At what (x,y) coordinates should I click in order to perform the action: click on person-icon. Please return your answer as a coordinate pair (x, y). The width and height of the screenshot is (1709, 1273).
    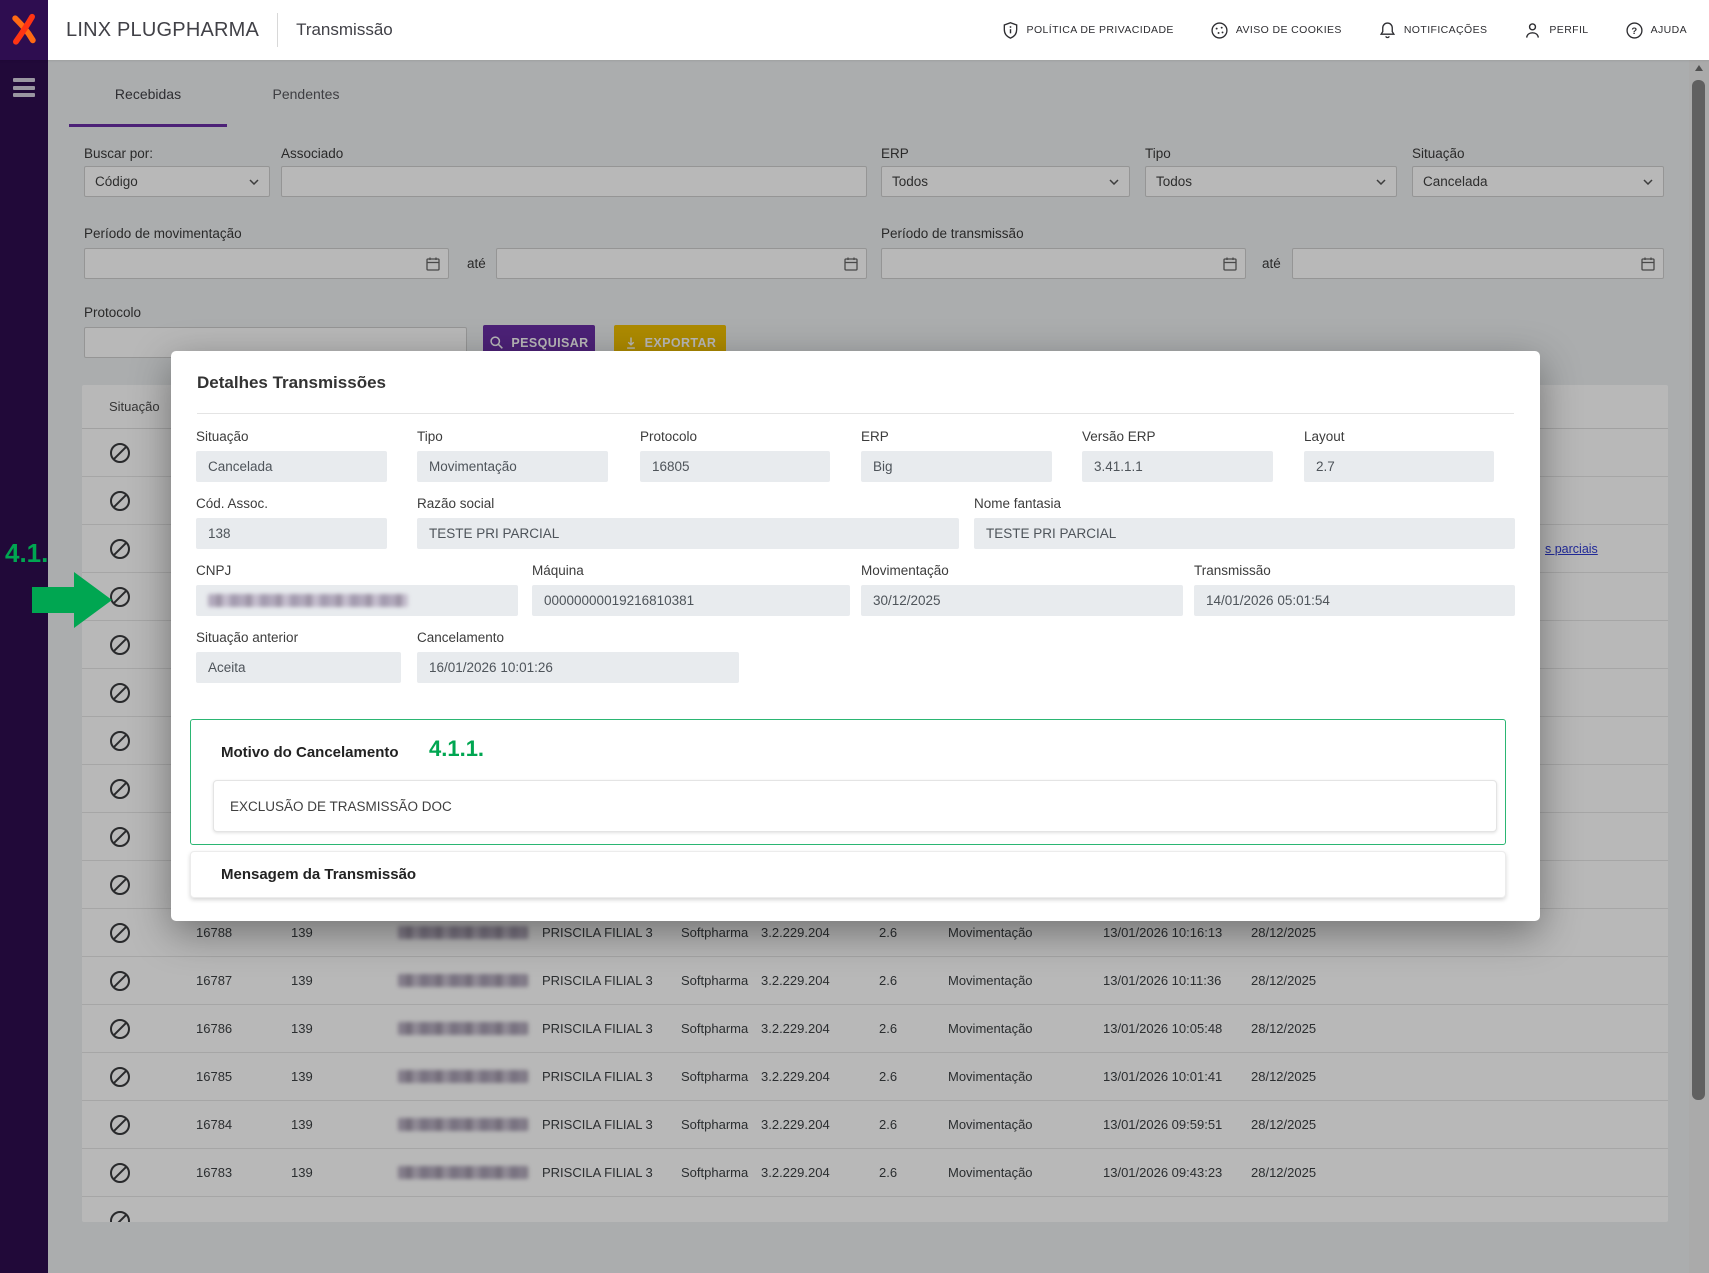
    Looking at the image, I should click on (1533, 30).